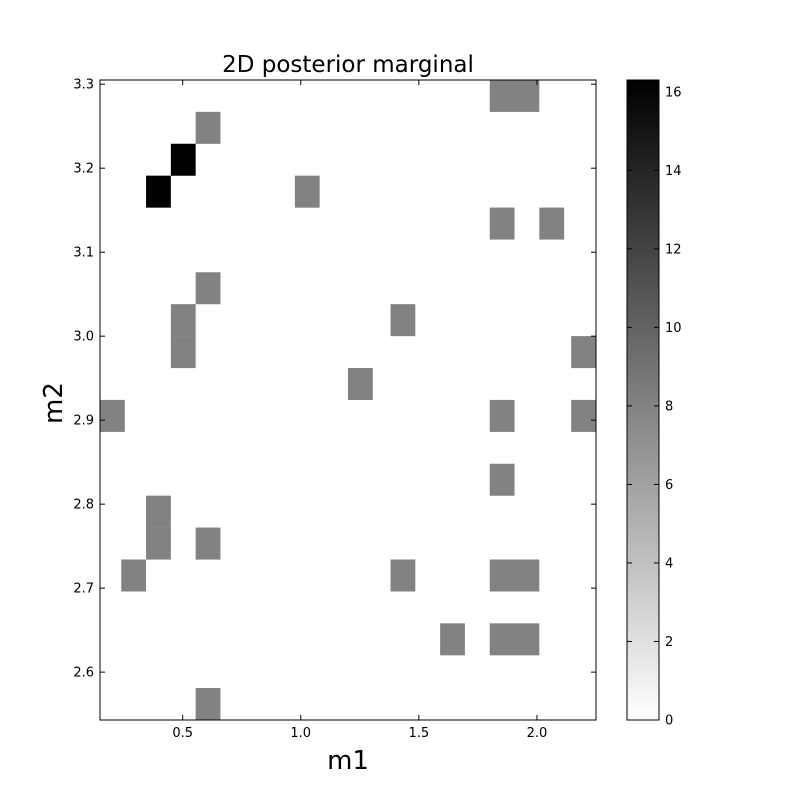 The width and height of the screenshot is (800, 804). I want to click on y-tick-label-4: 3.0, so click(83, 337).